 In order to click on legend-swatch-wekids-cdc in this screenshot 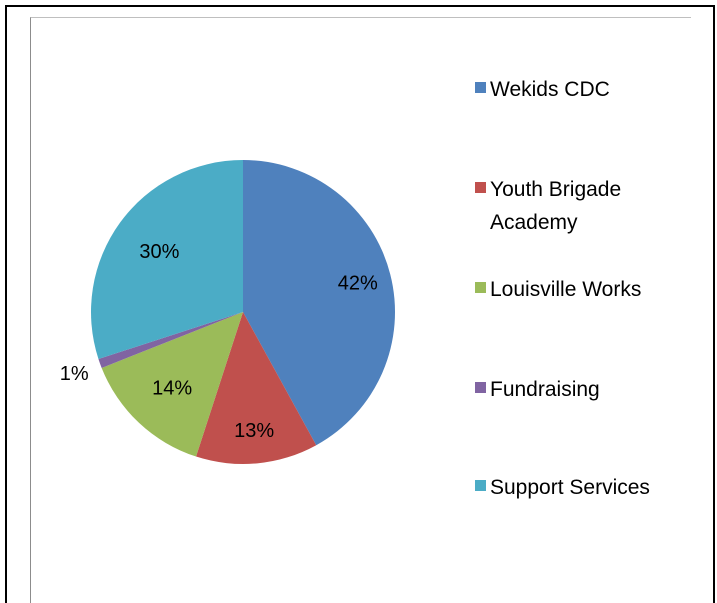, I will do `click(480, 87)`.